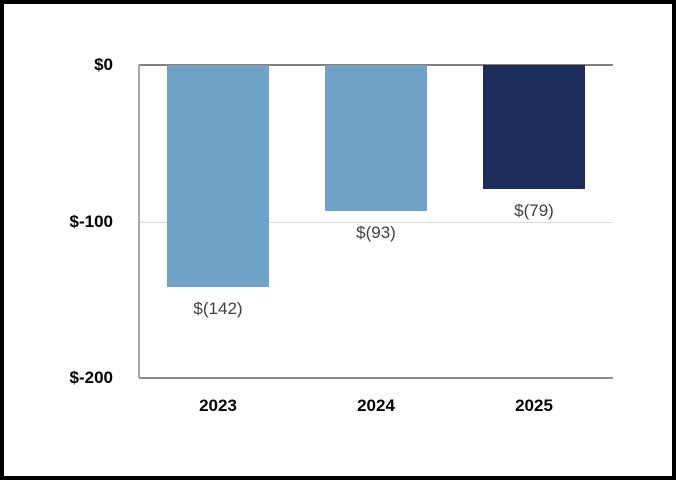  I want to click on left-axis-line, so click(139, 221).